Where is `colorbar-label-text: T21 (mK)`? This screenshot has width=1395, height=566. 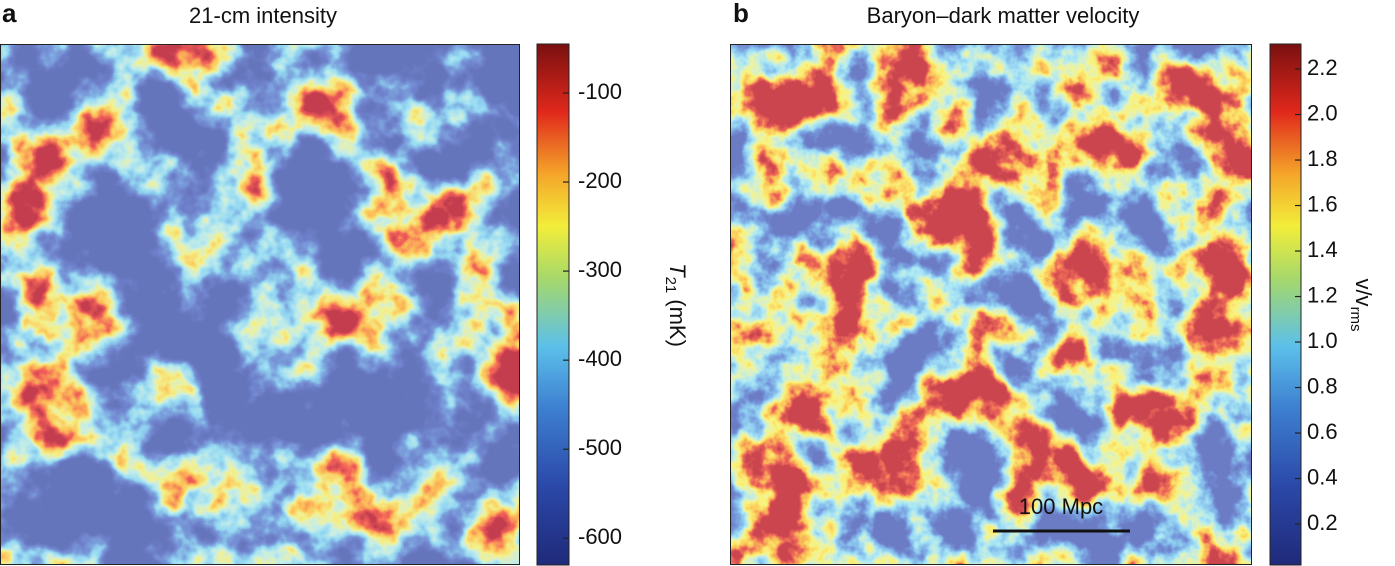
colorbar-label-text: T21 (mK) is located at coordinates (676, 305).